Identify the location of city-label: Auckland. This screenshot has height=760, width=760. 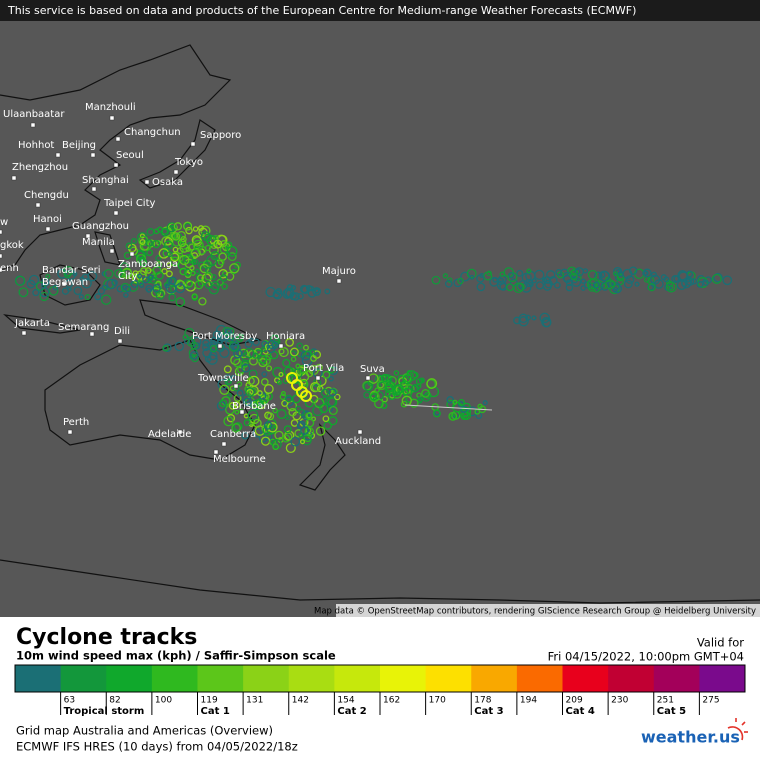
(358, 441).